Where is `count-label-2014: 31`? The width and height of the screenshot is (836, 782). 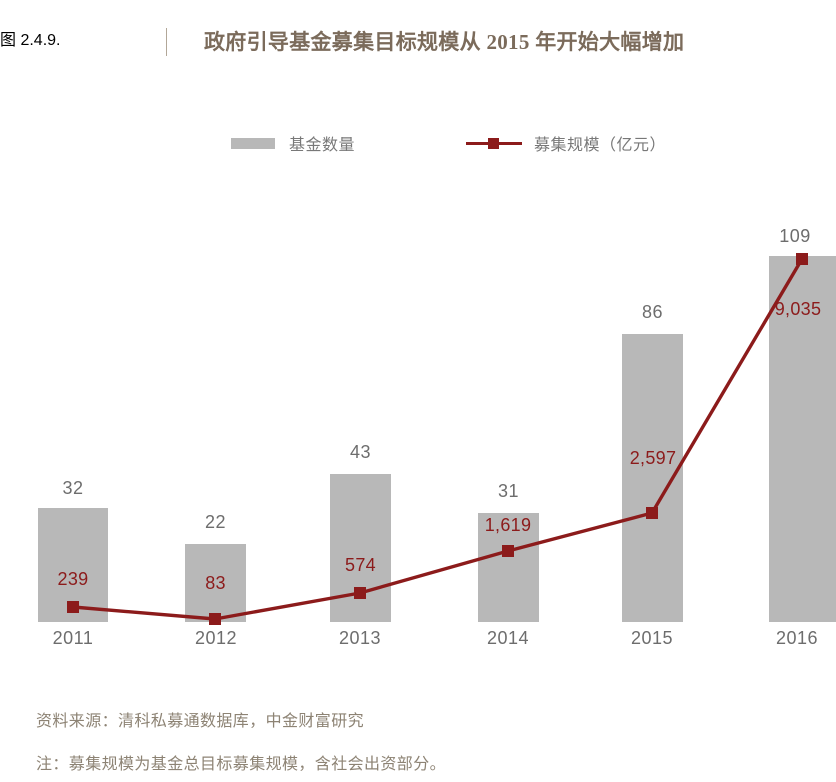 count-label-2014: 31 is located at coordinates (508, 491).